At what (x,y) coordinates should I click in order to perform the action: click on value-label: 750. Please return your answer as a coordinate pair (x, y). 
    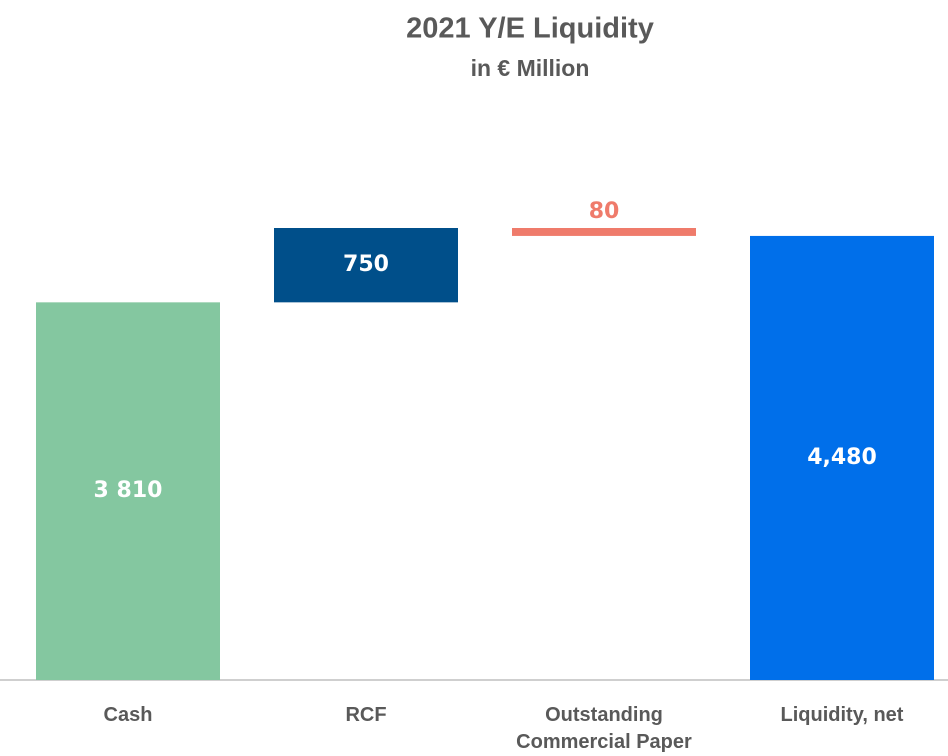
    Looking at the image, I should click on (366, 264).